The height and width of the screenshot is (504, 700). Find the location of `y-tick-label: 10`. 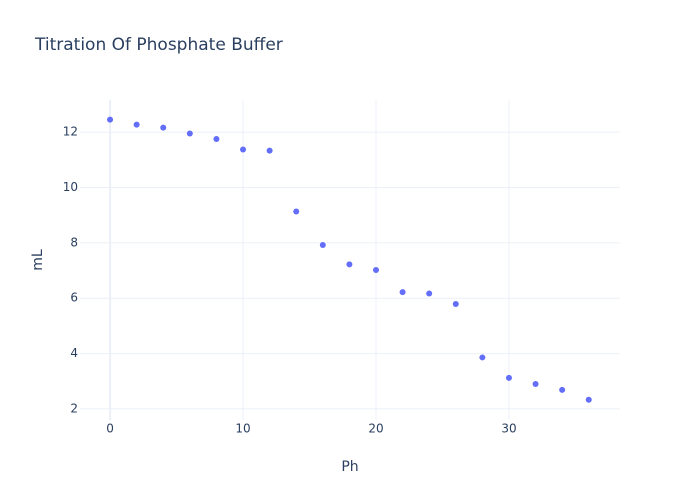

y-tick-label: 10 is located at coordinates (70, 187).